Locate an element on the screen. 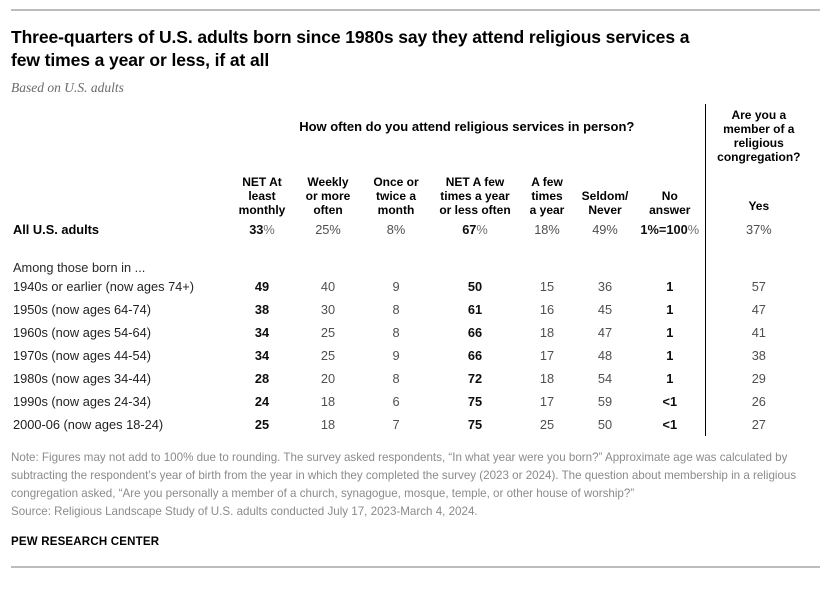 The image size is (831, 597). brand-label: PEW RESEARCH CENTER is located at coordinates (85, 541).